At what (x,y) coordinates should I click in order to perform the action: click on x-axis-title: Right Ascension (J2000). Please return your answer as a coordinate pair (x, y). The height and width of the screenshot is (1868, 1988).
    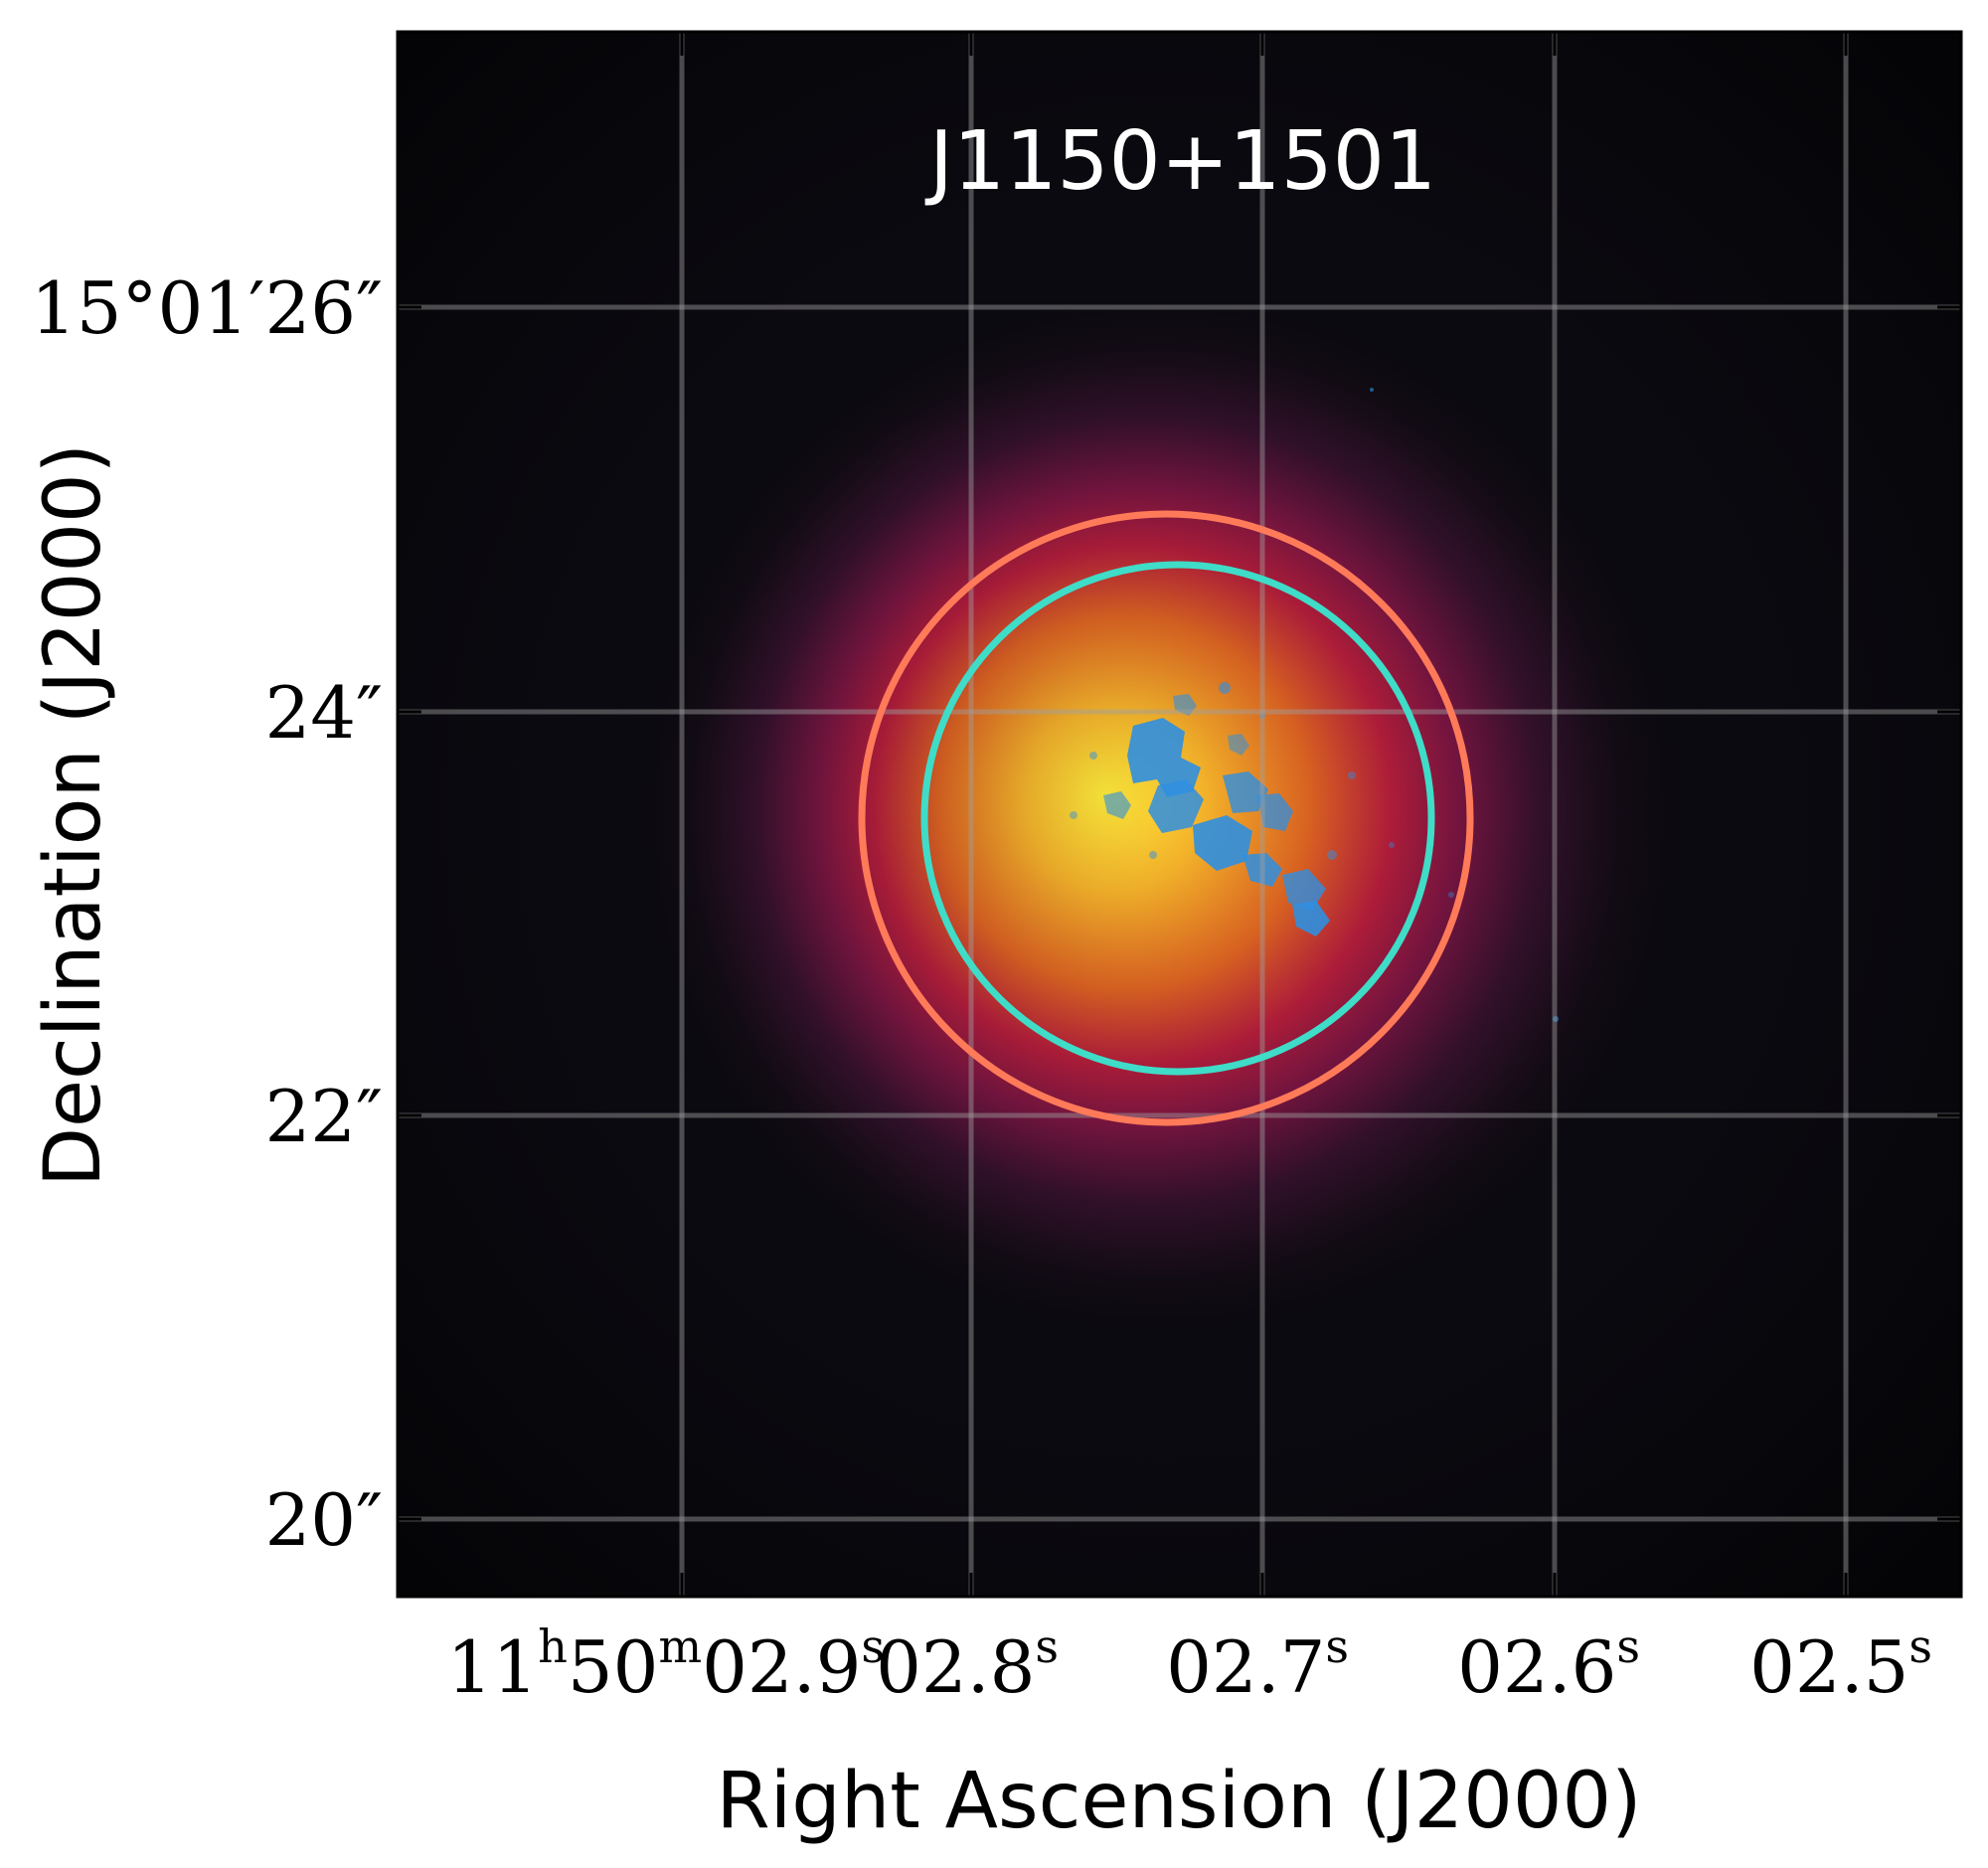
    Looking at the image, I should click on (1178, 1801).